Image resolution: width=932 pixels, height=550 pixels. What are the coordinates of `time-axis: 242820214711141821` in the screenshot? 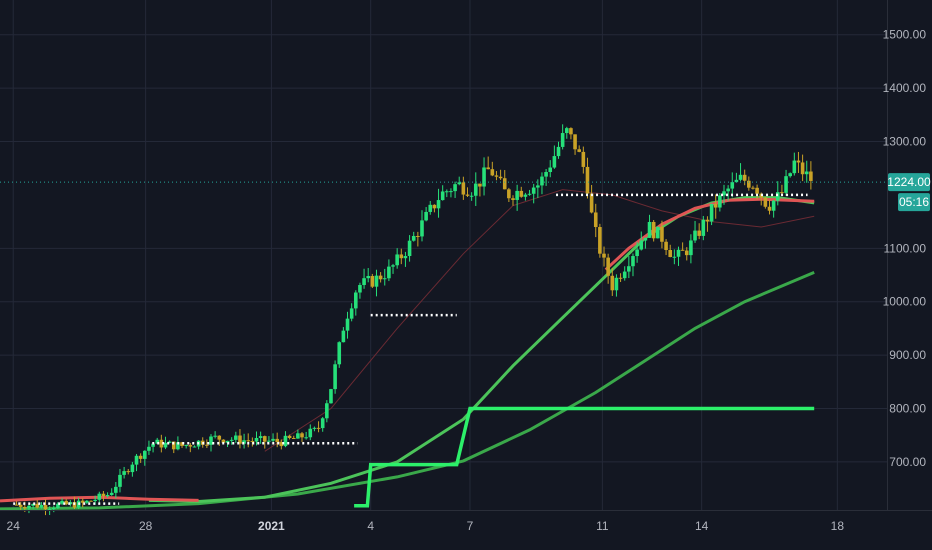 It's located at (469, 526).